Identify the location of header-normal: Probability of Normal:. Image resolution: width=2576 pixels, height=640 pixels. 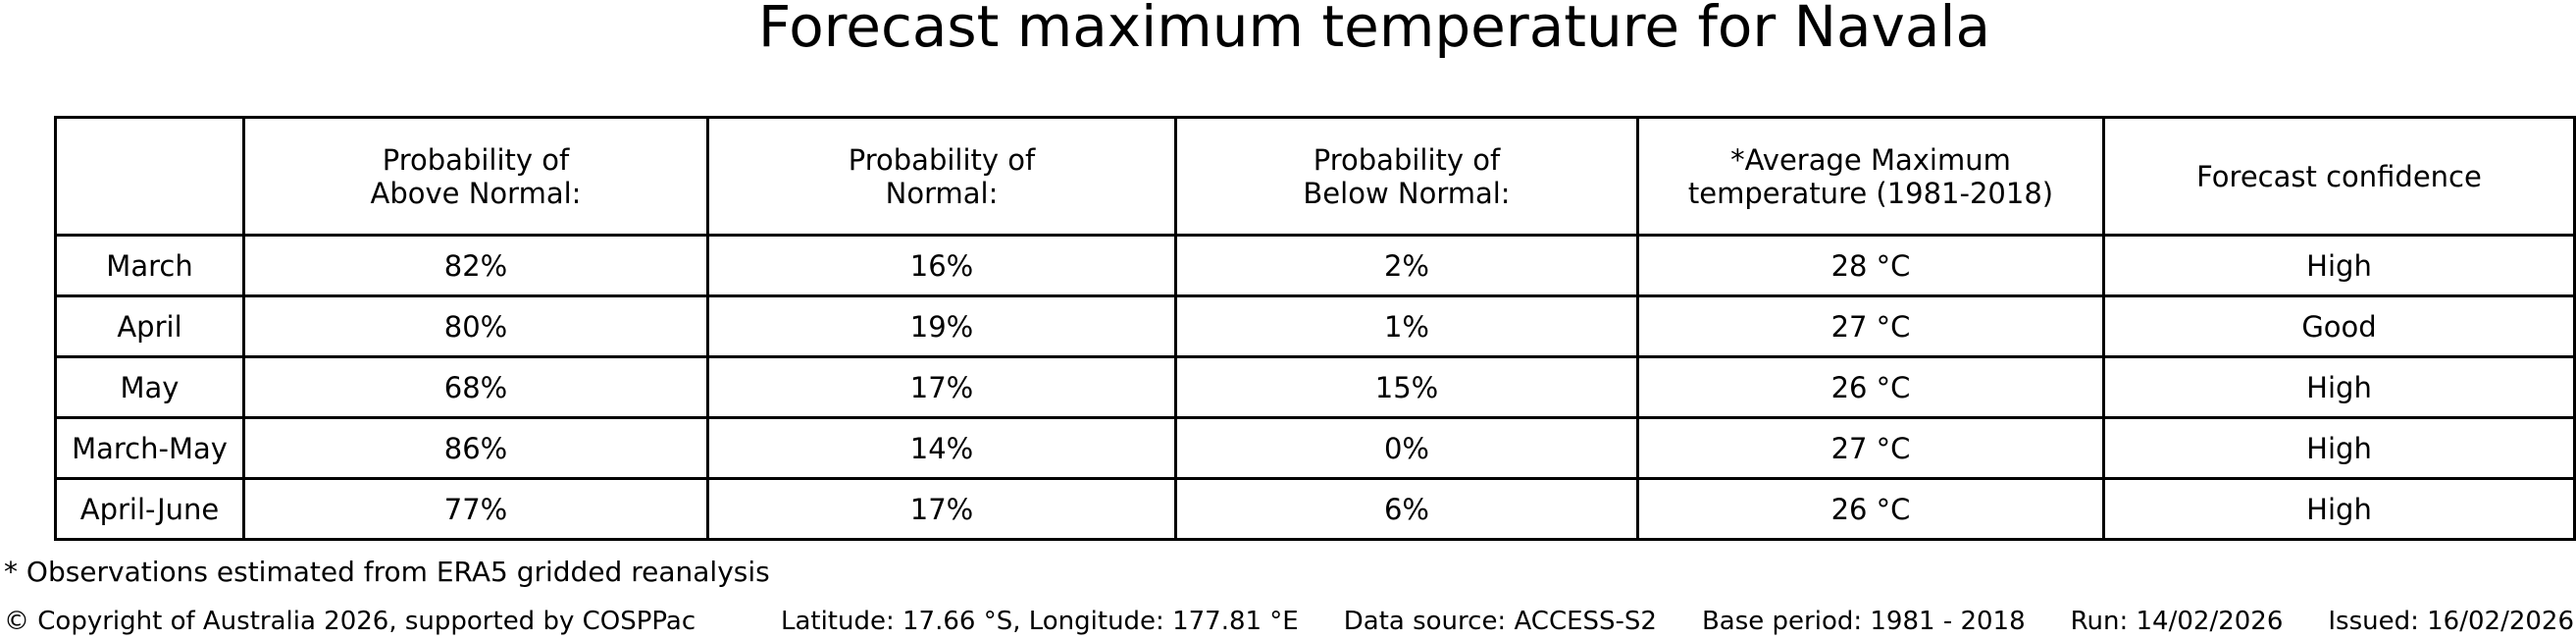
(941, 177).